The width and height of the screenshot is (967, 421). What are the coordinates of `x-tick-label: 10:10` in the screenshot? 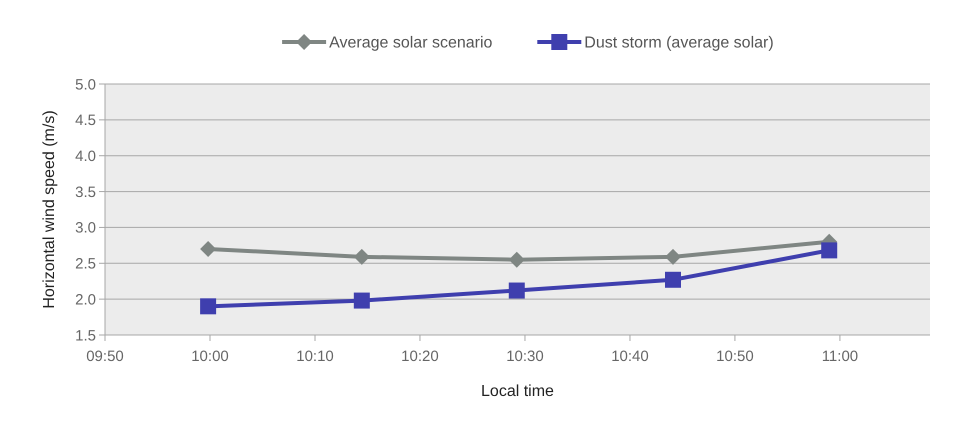 It's located at (315, 356).